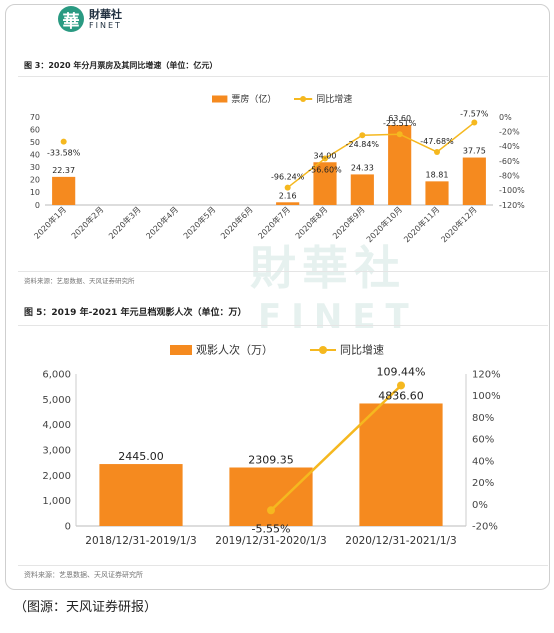 The height and width of the screenshot is (633, 554). Describe the element at coordinates (505, 117) in the screenshot. I see `chart1-y2tick-label: 0%` at that location.